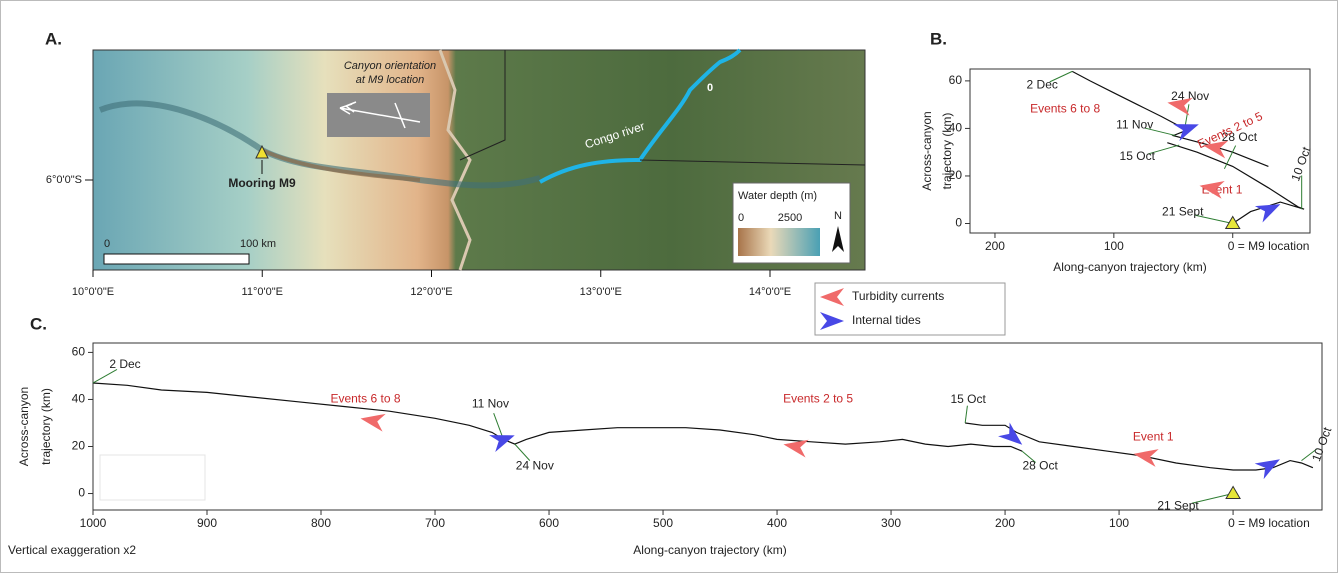 Image resolution: width=1338 pixels, height=573 pixels. Describe the element at coordinates (898, 296) in the screenshot. I see `legend-label: Turbidity currents` at that location.